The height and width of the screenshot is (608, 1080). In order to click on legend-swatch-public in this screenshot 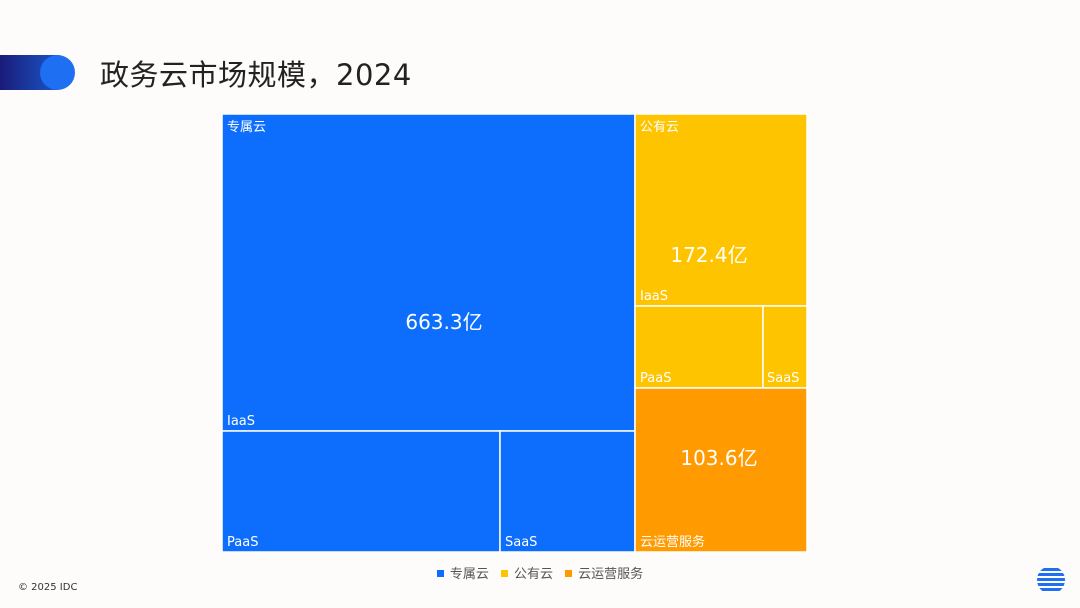, I will do `click(504, 573)`.